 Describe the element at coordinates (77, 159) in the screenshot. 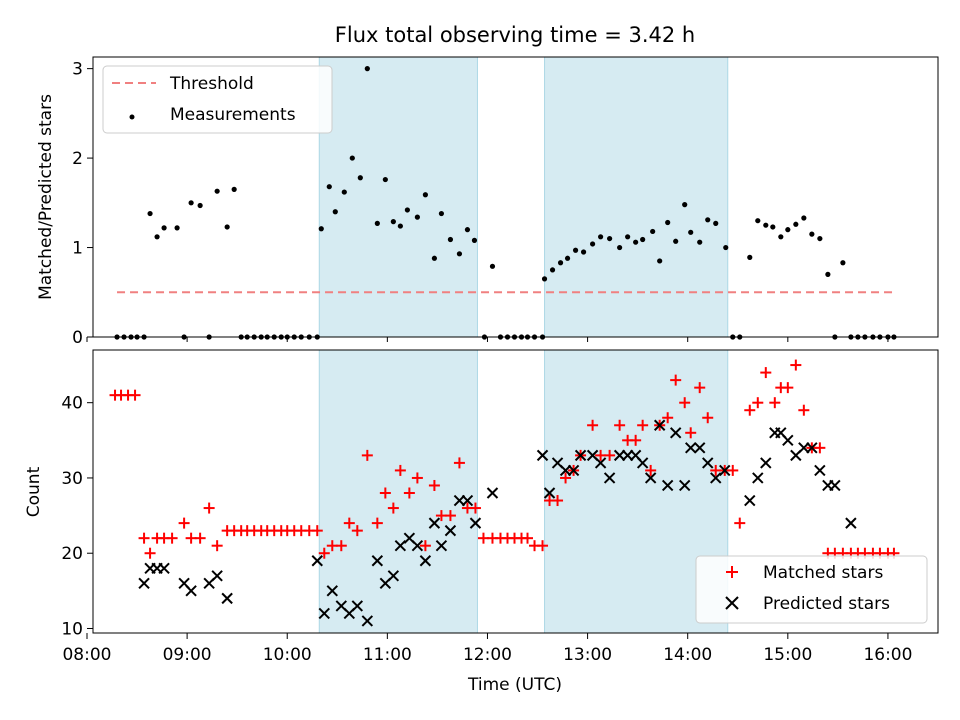

I see `y-tick-label: 2` at that location.